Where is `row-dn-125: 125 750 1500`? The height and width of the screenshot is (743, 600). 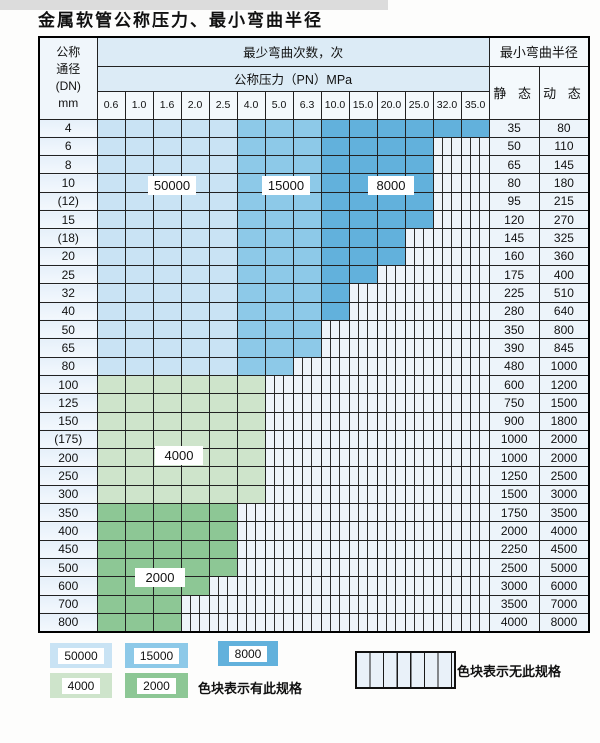
row-dn-125: 125 750 1500 is located at coordinates (314, 403).